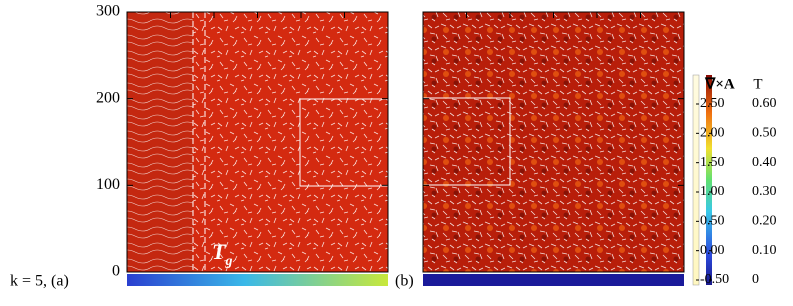 The image size is (793, 306). Describe the element at coordinates (712, 133) in the screenshot. I see `colorbar-tick-label: 2.00` at that location.